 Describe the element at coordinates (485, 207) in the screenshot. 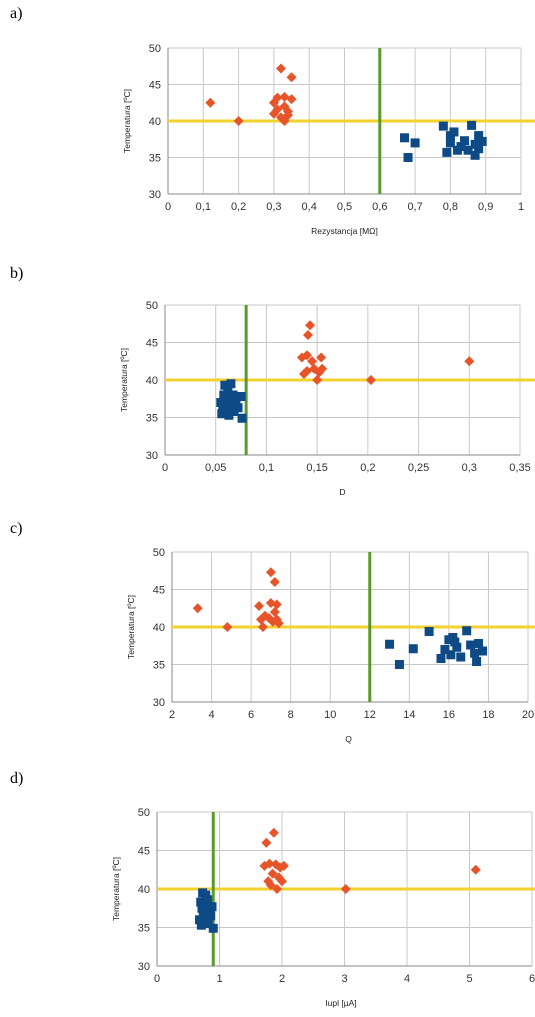

I see `chart-a-x-tick-label: 0,9` at that location.